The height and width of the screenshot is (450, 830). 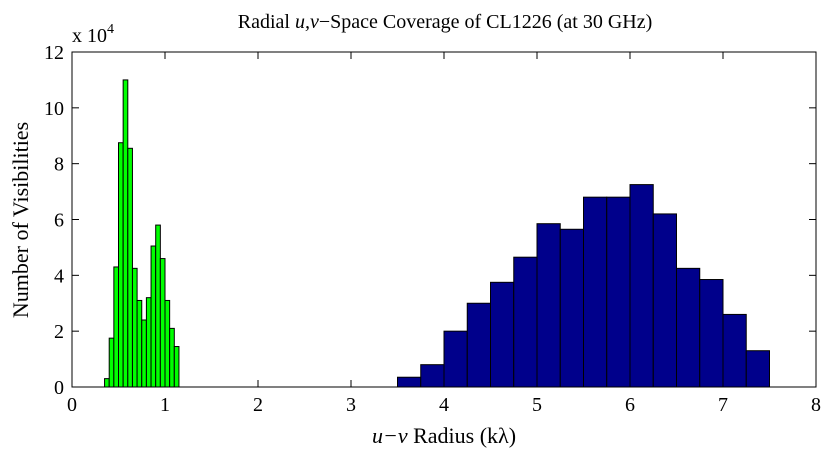 What do you see at coordinates (630, 405) in the screenshot?
I see `x-tick-label: 6` at bounding box center [630, 405].